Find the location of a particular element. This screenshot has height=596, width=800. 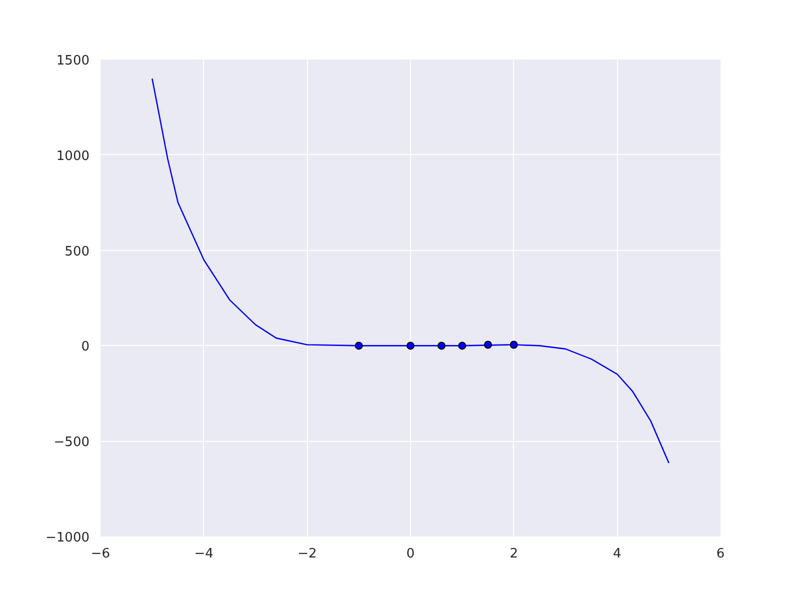

x-tick-label: 6 is located at coordinates (720, 554).